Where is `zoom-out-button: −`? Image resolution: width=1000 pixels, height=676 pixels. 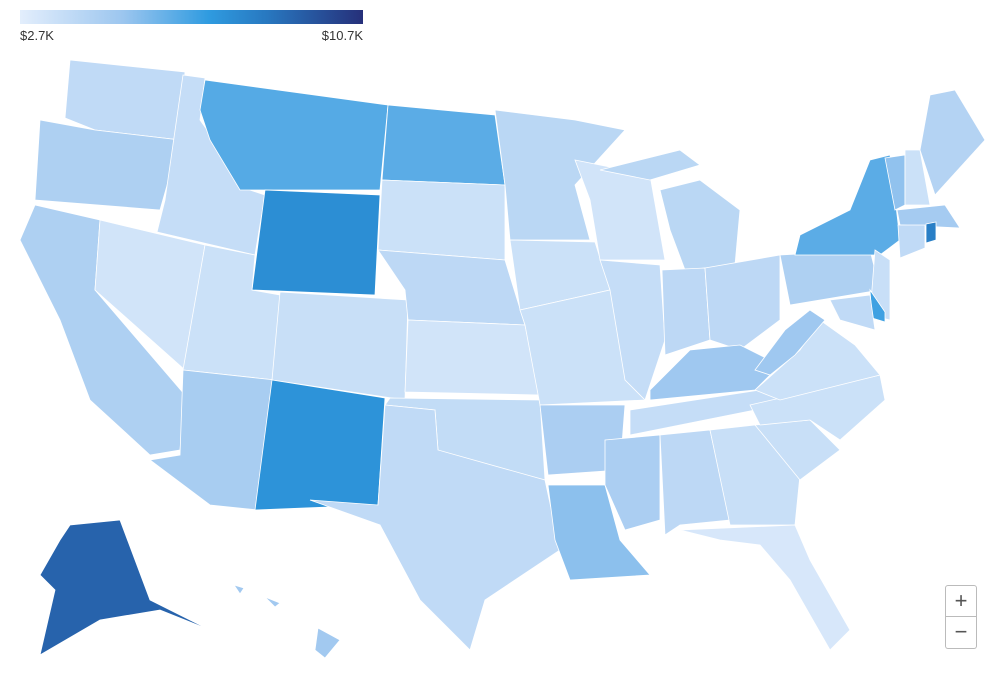
zoom-out-button: − is located at coordinates (961, 633).